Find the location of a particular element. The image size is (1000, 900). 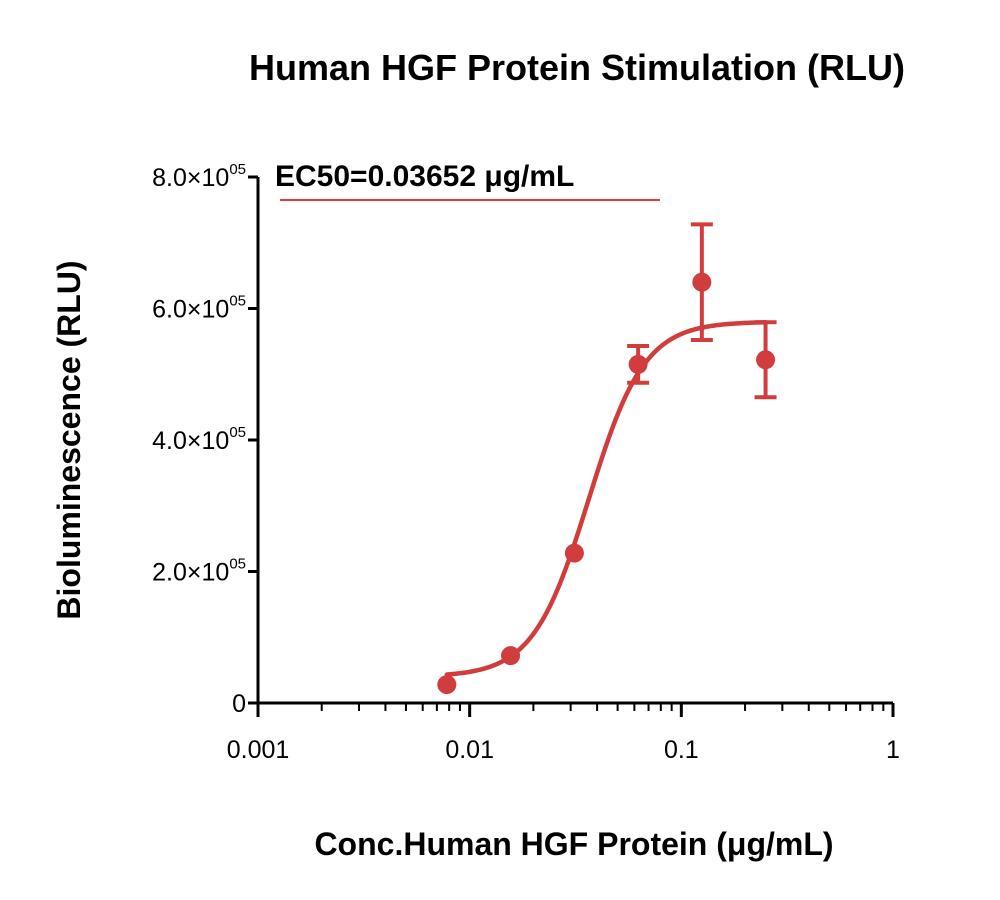

y-tick-label: 2.0×1005 is located at coordinates (199, 571).